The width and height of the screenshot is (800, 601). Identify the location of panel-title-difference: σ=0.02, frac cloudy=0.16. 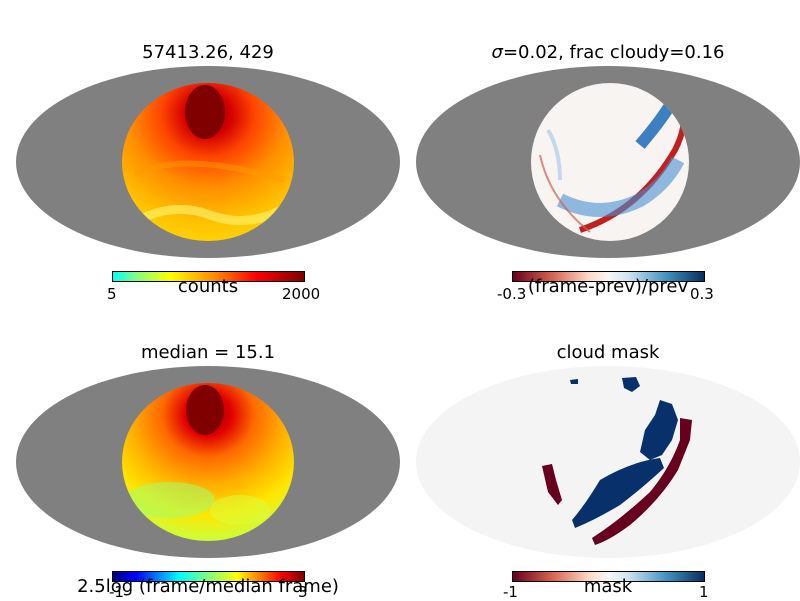
(608, 52).